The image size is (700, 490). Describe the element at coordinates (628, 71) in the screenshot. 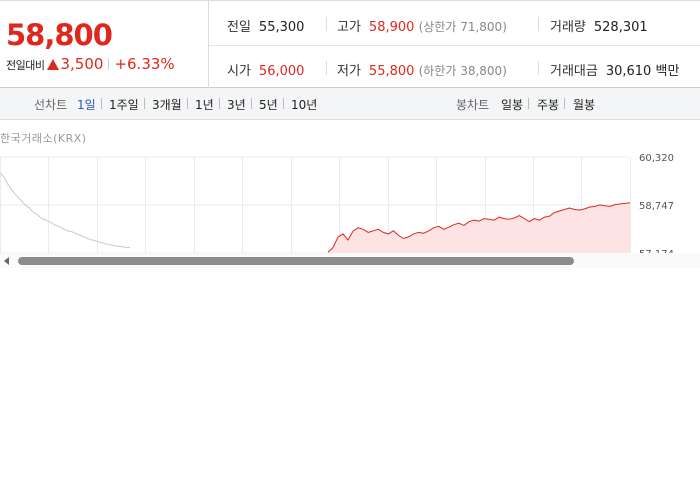

I see `amount-value: 30,610` at that location.